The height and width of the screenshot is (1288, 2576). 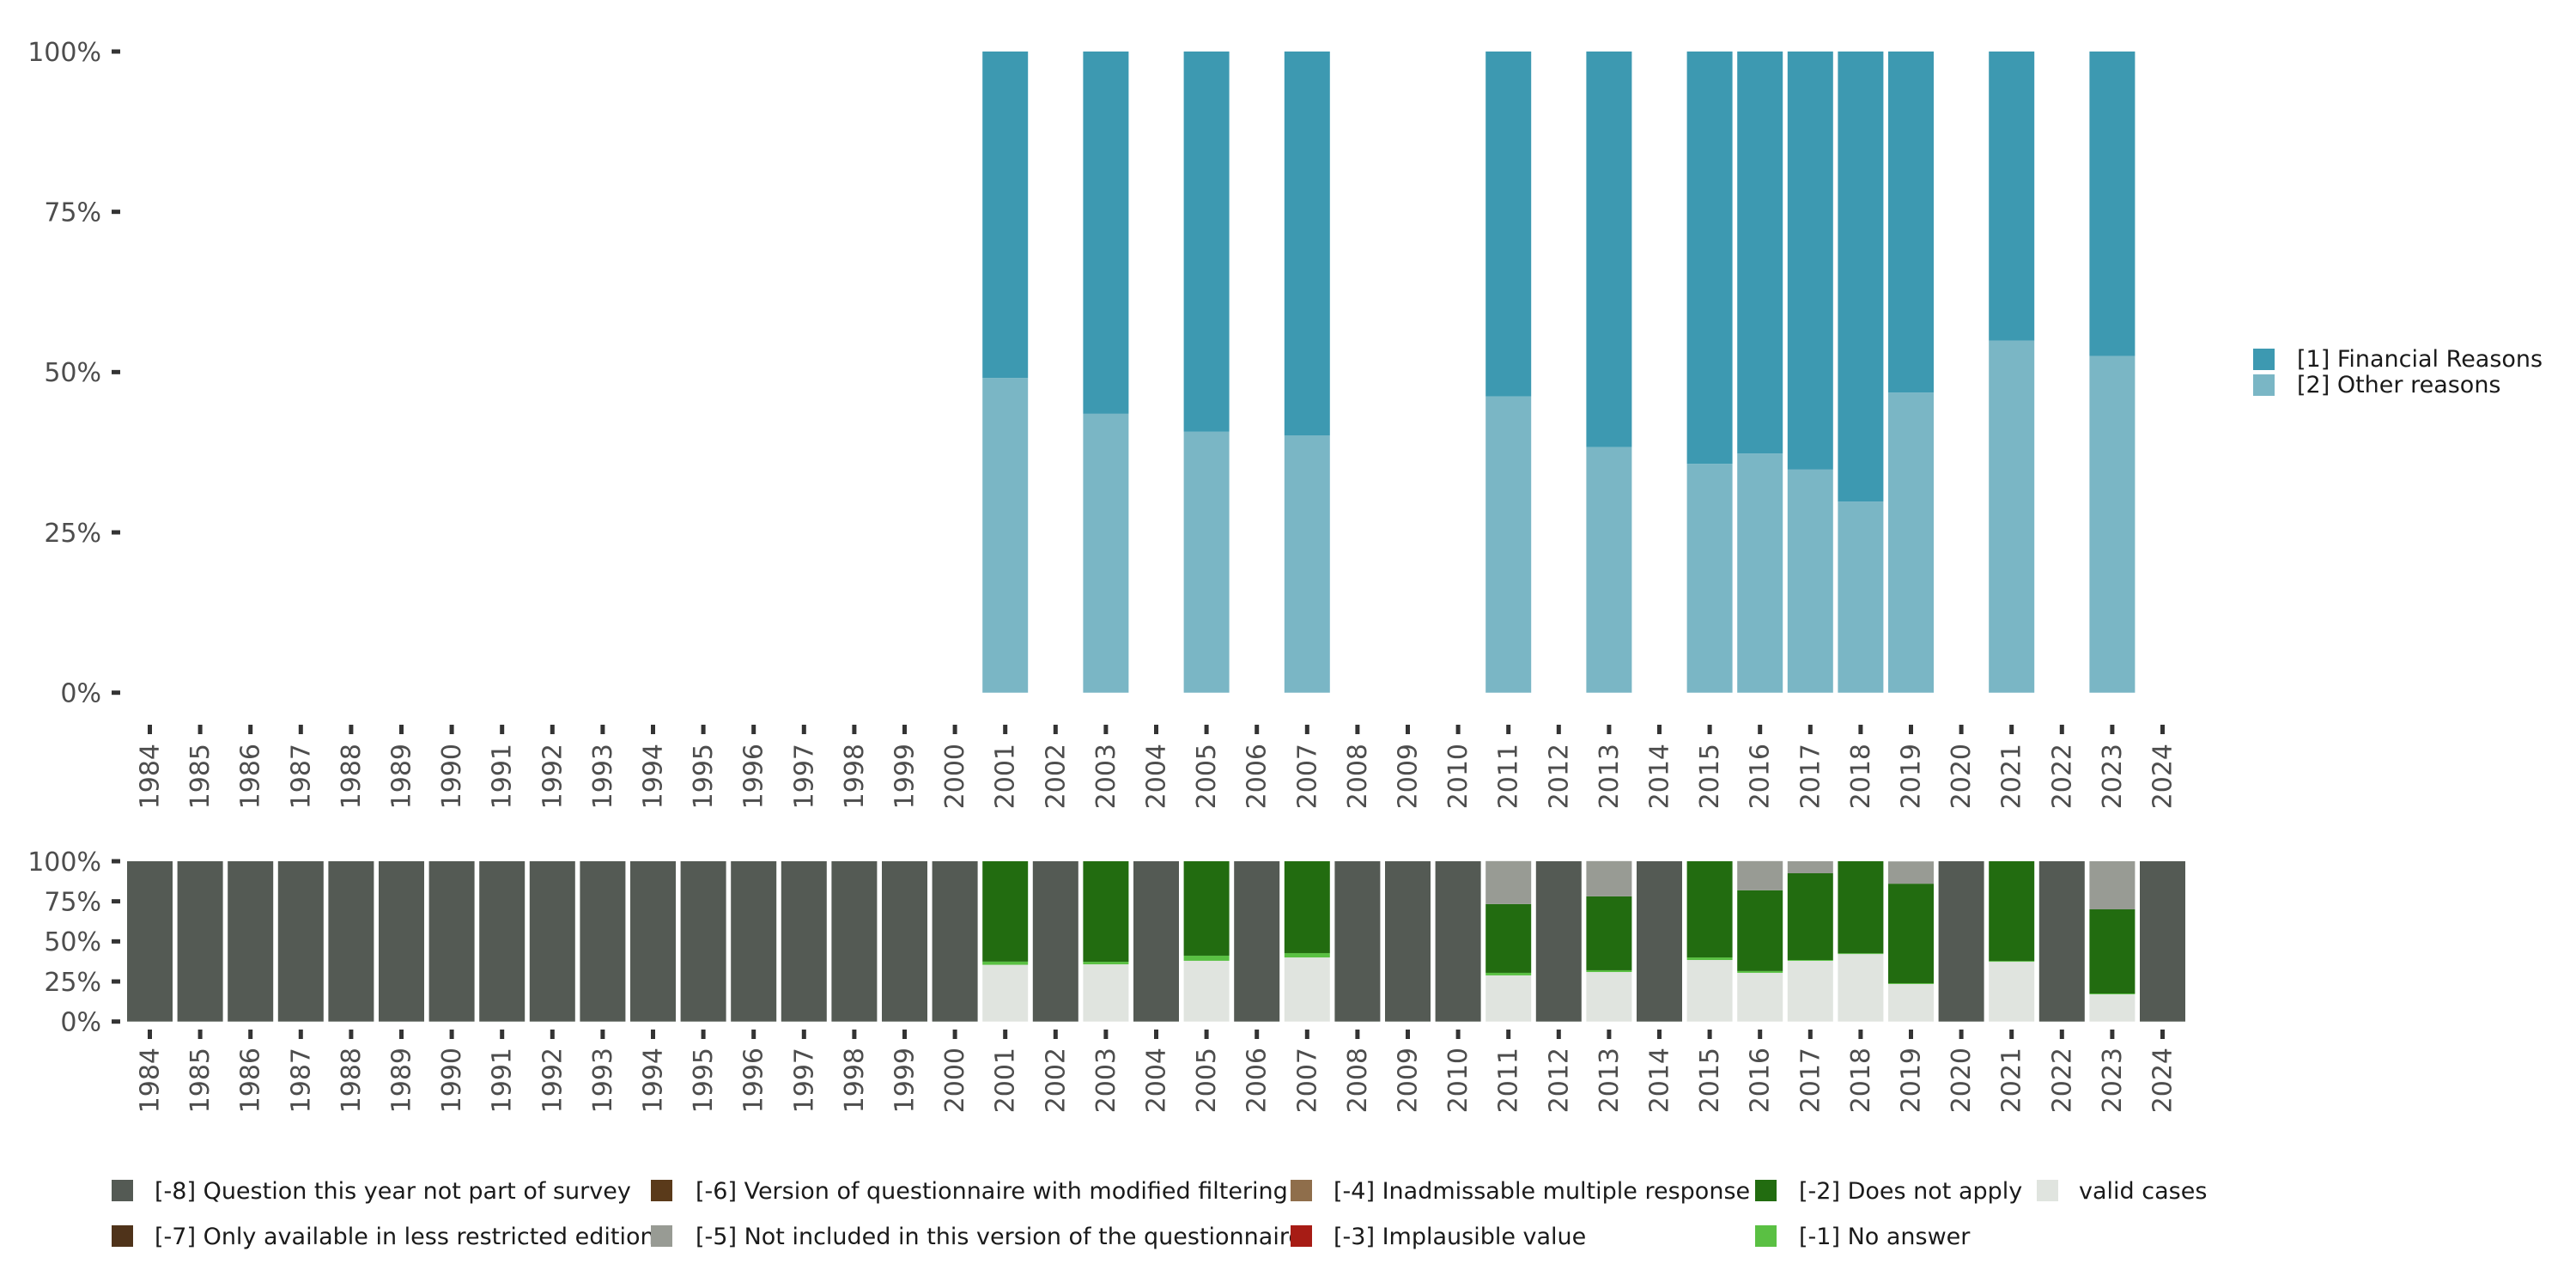 What do you see at coordinates (1609, 933) in the screenshot?
I see `bar-2-does-not-apply-2013` at bounding box center [1609, 933].